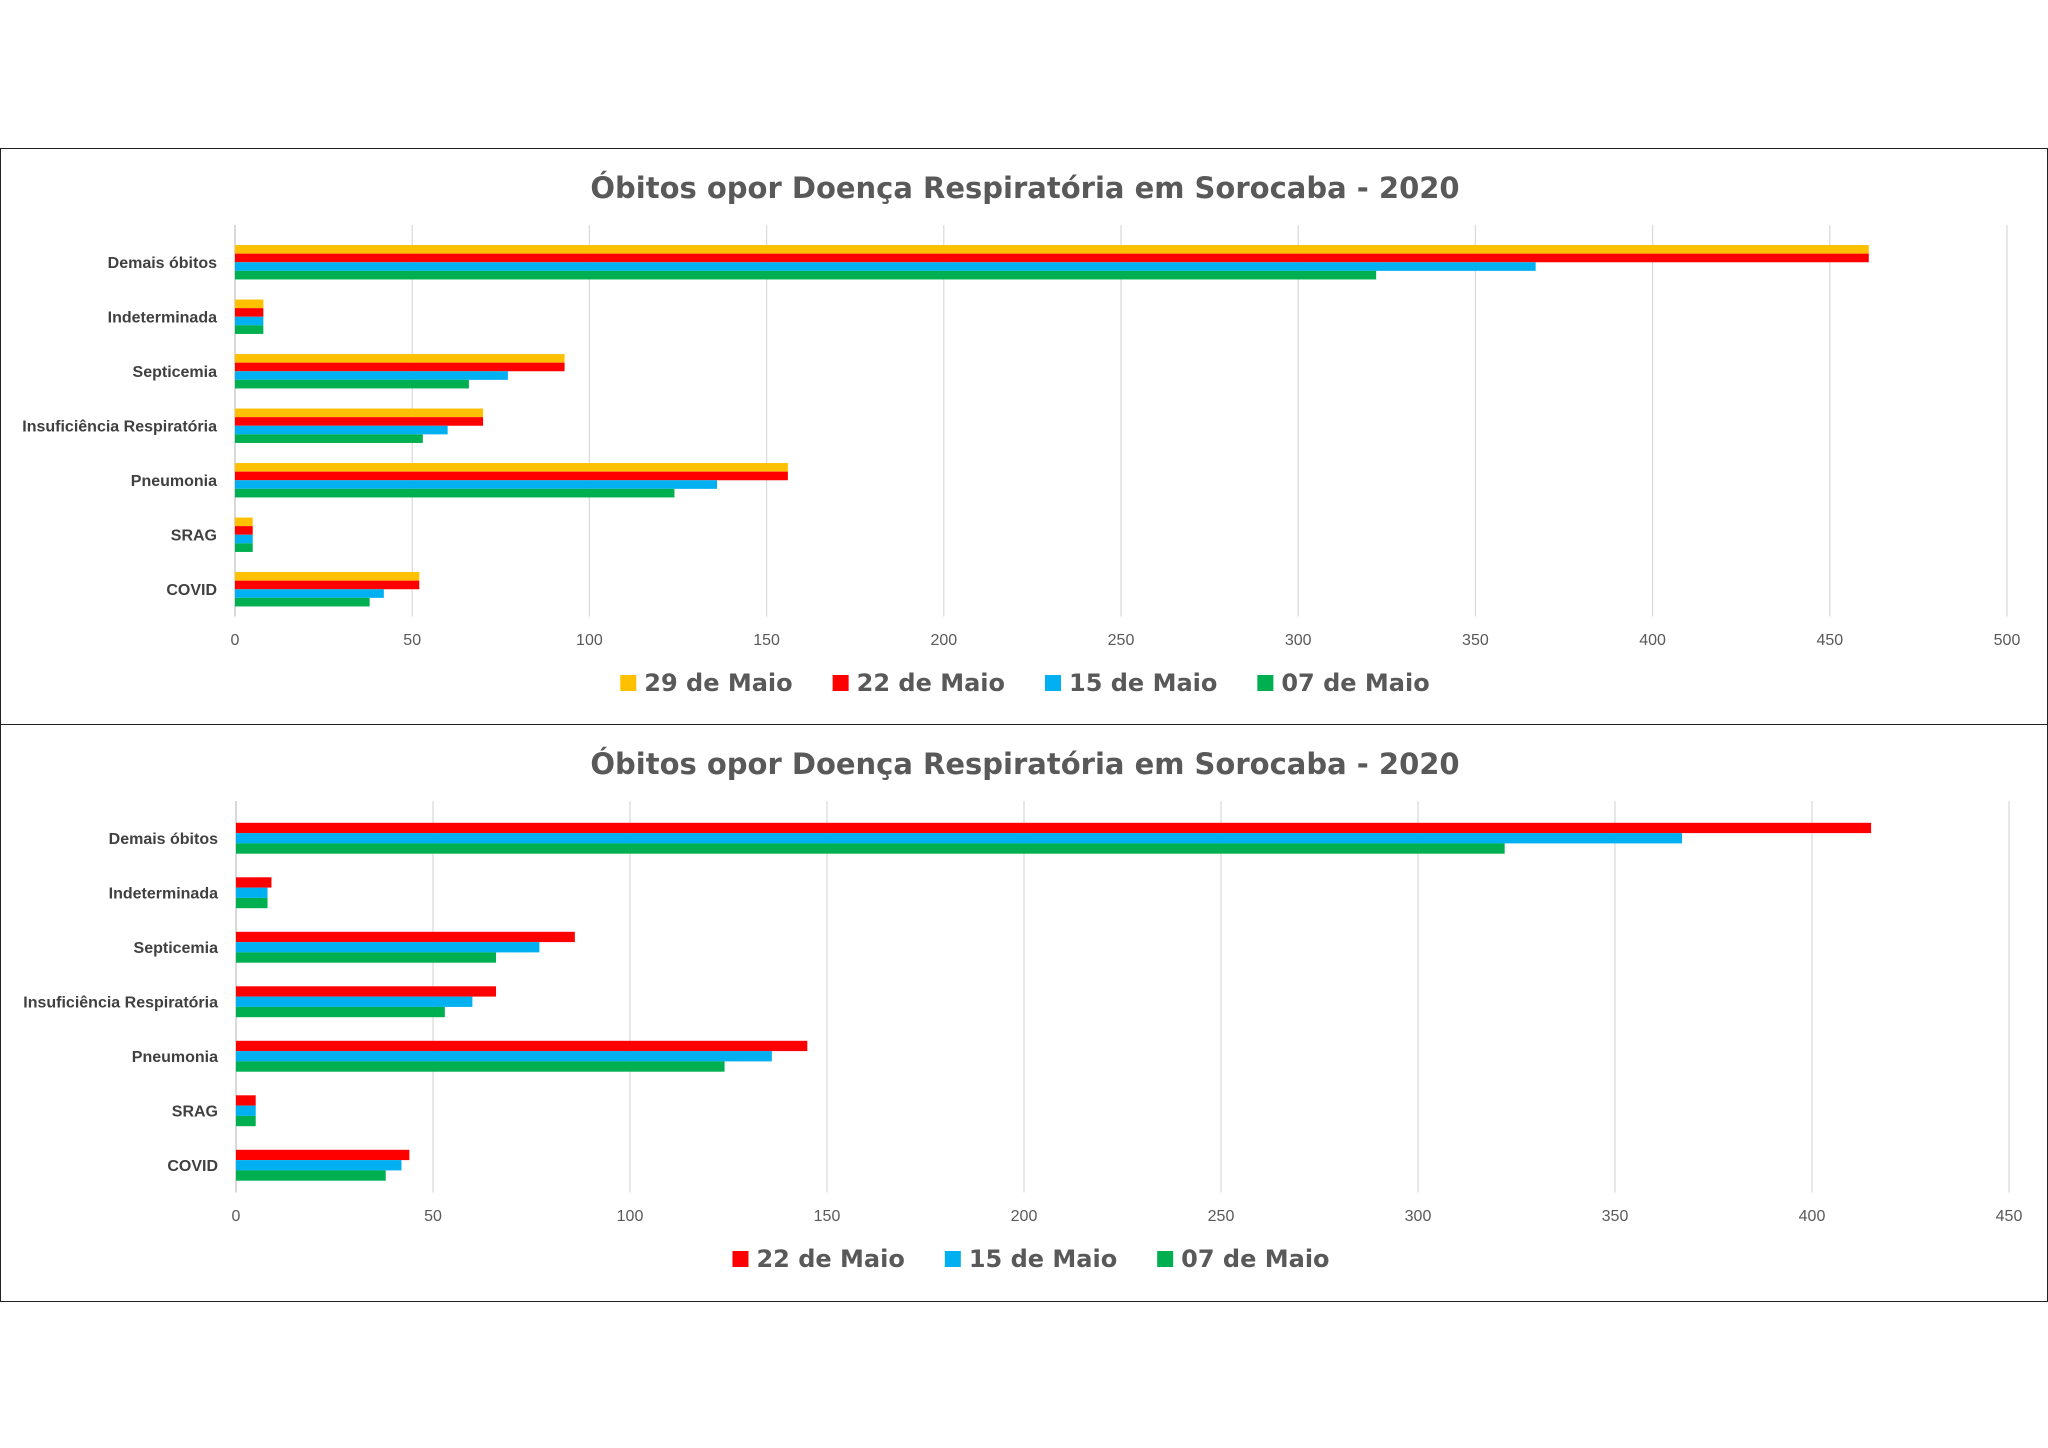 The height and width of the screenshot is (1448, 2048). What do you see at coordinates (1052, 249) in the screenshot?
I see `bar-demais-obitos-29-de-maio` at bounding box center [1052, 249].